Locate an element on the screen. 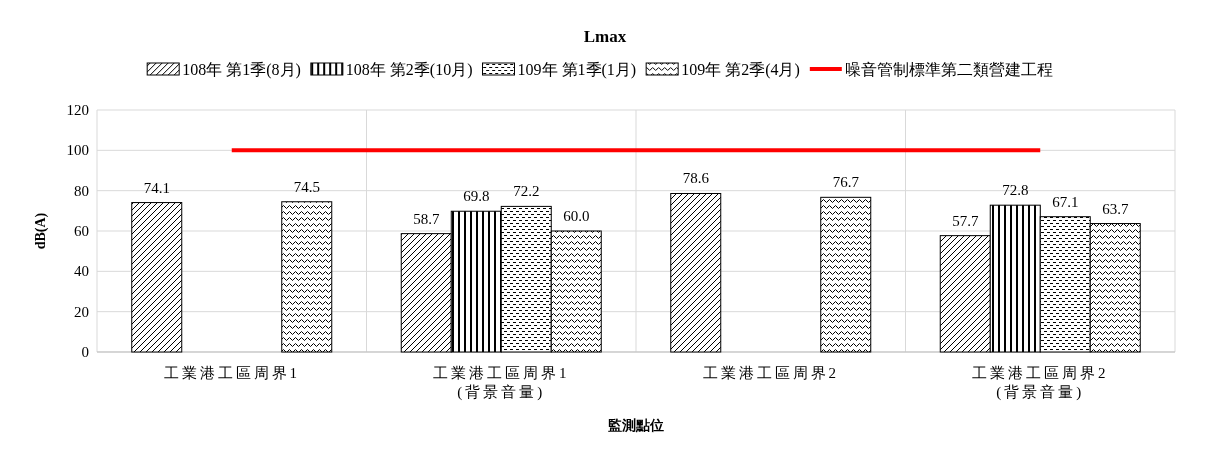 The height and width of the screenshot is (449, 1210). y-tick-label: 80 is located at coordinates (81, 190).